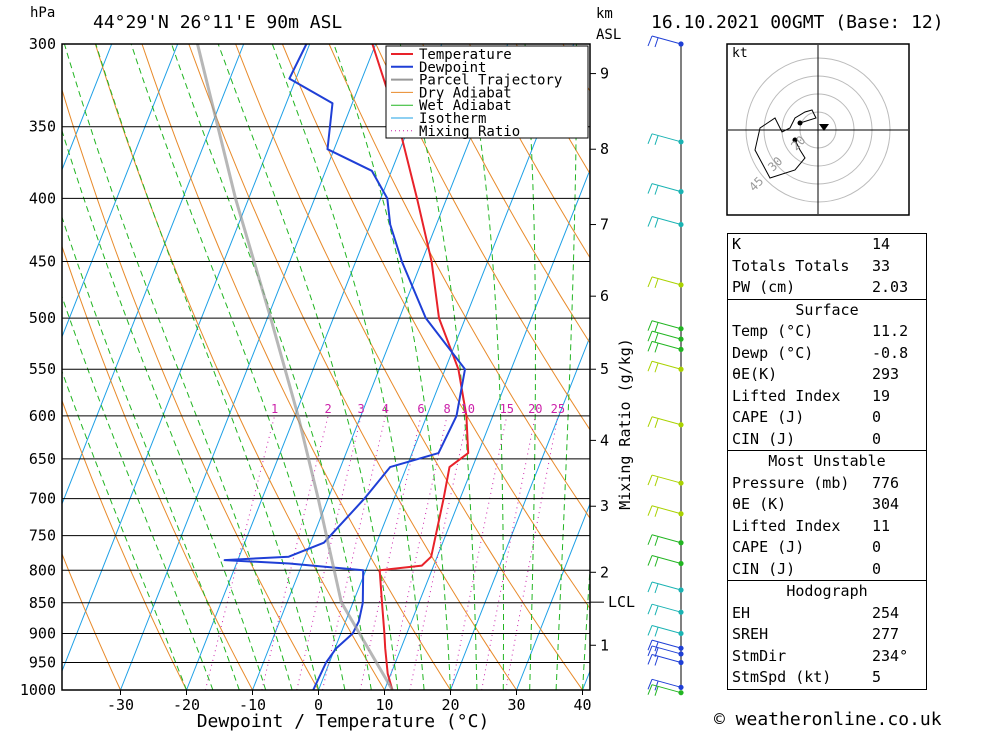 The image size is (1000, 733). Describe the element at coordinates (38, 690) in the screenshot. I see `pressure-tick-label: 1000` at that location.